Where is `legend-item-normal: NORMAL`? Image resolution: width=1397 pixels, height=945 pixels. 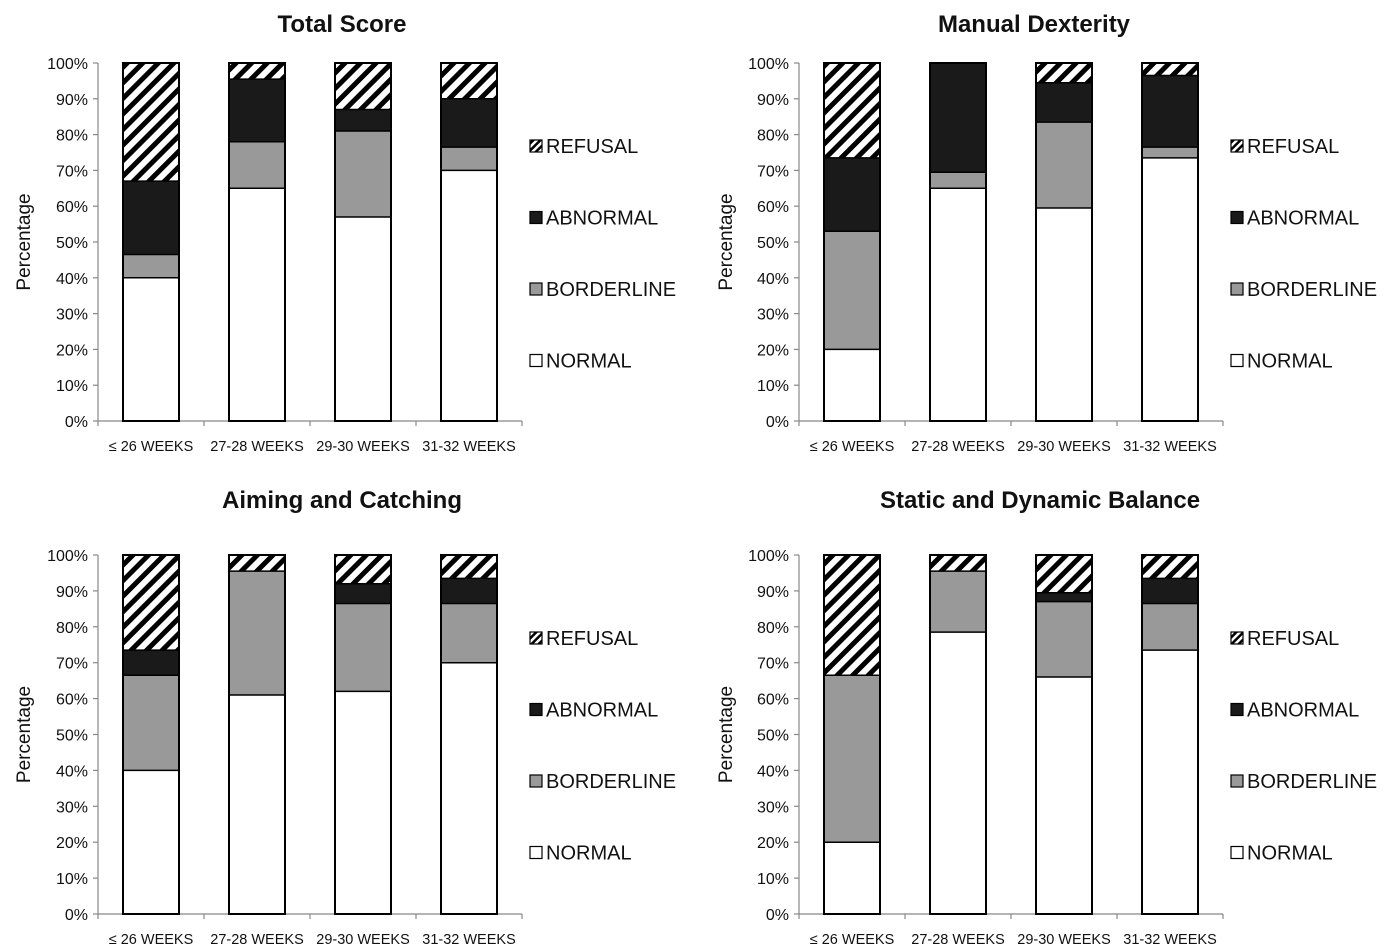
legend-item-normal: NORMAL is located at coordinates (1281, 362).